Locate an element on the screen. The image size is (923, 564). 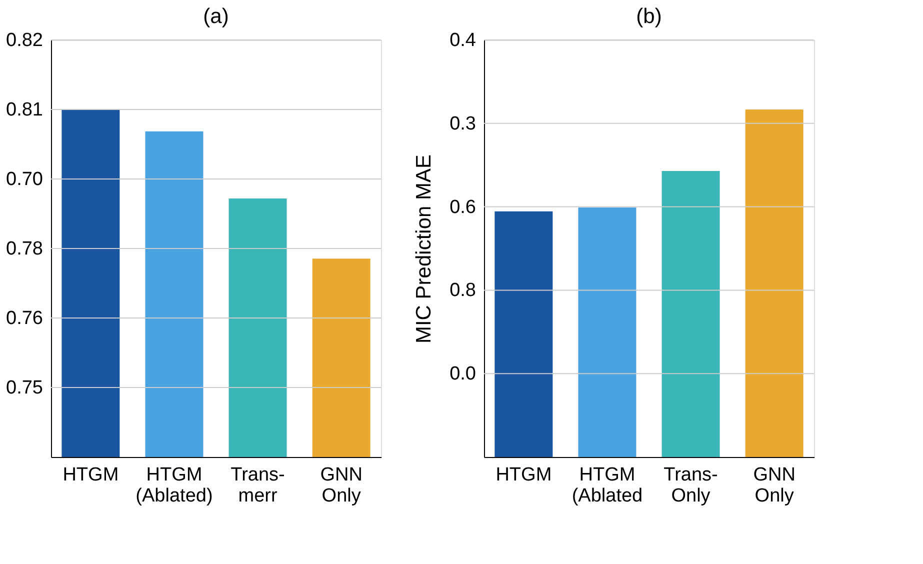
chart-title: (b) is located at coordinates (649, 16).